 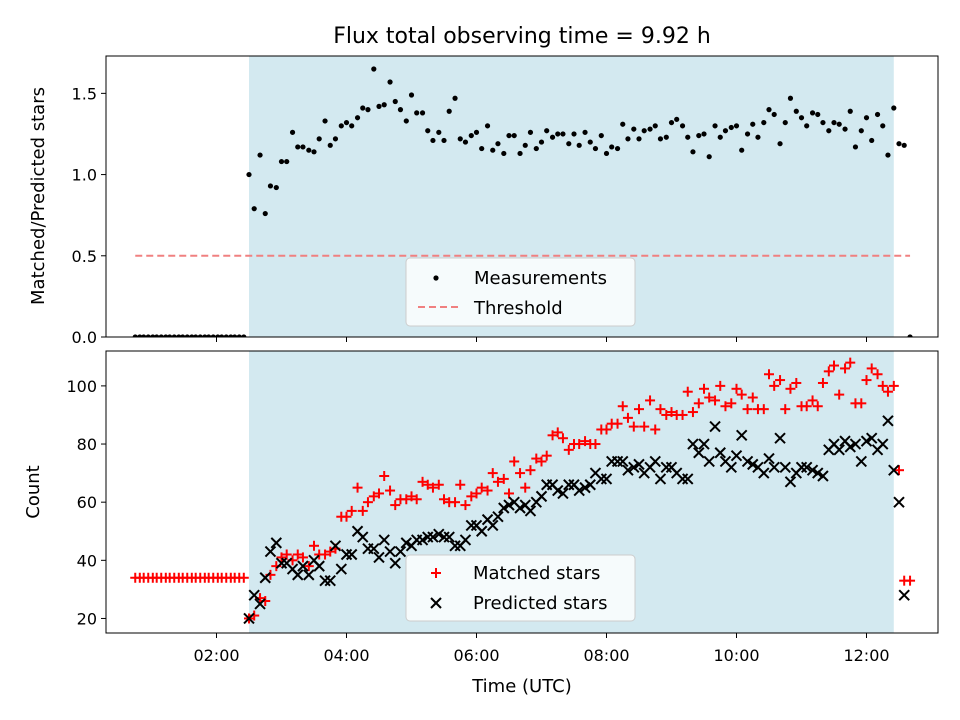 What do you see at coordinates (38, 196) in the screenshot?
I see `top-y-axis-label: Matched/Predicted stars` at bounding box center [38, 196].